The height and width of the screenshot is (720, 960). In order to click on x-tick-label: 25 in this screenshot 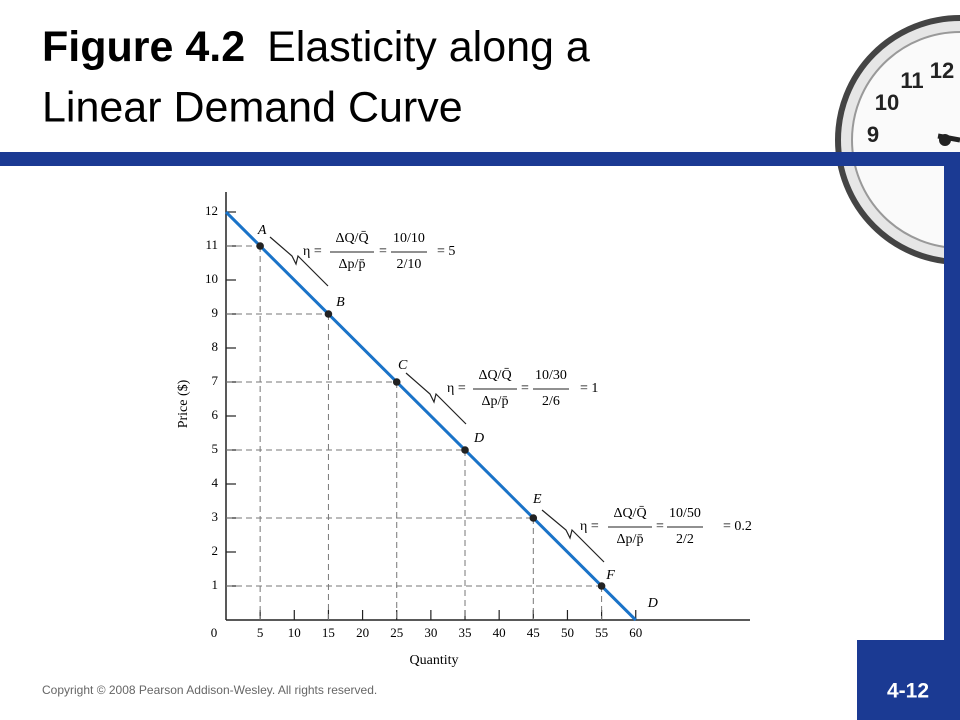, I will do `click(396, 632)`.